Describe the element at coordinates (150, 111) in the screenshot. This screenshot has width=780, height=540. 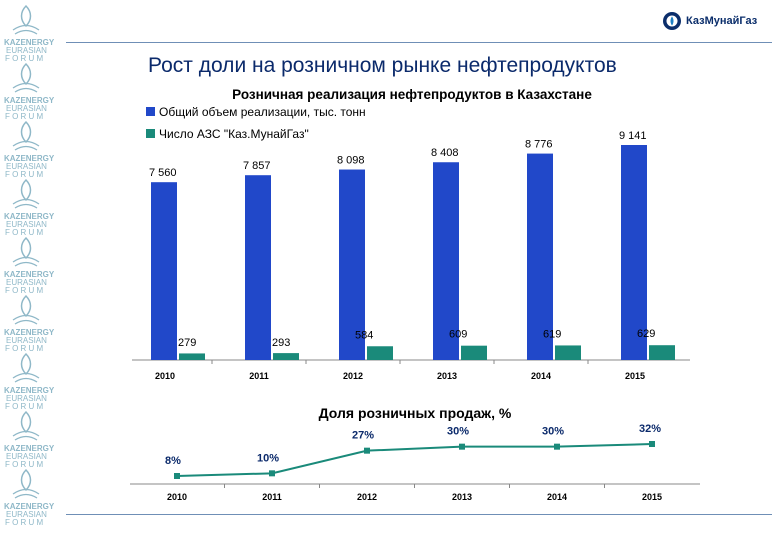
I see `legend-swatch-volume` at that location.